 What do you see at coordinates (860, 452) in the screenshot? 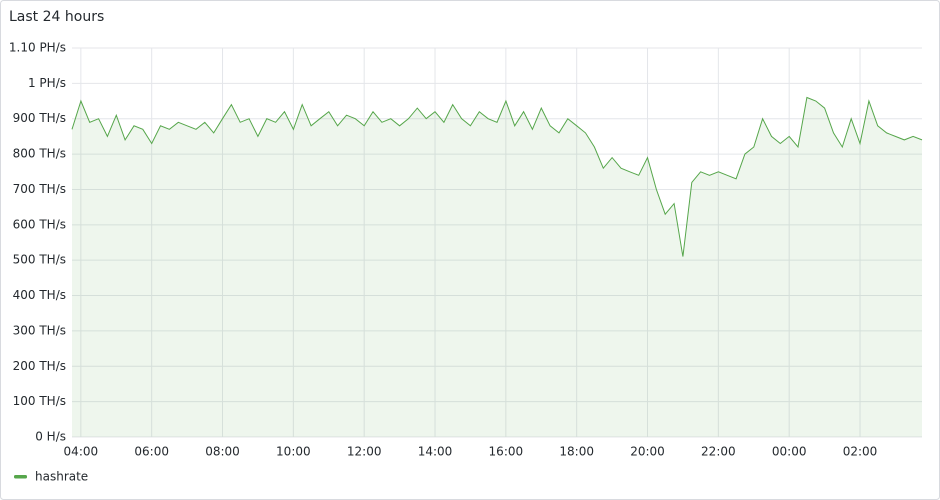
I see `x-tick-label: 02:00` at bounding box center [860, 452].